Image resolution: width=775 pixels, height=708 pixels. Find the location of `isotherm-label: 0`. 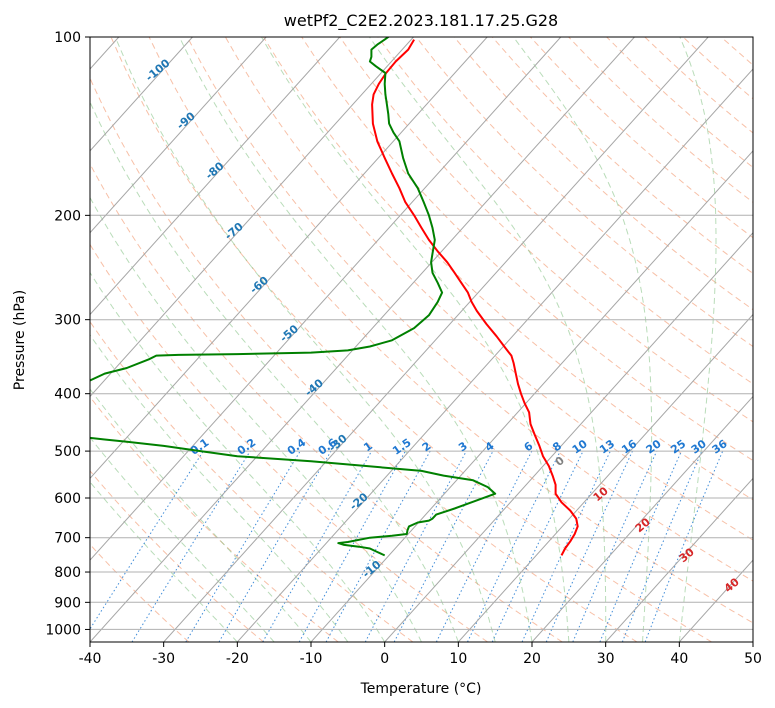

isotherm-label: 0 is located at coordinates (560, 461).